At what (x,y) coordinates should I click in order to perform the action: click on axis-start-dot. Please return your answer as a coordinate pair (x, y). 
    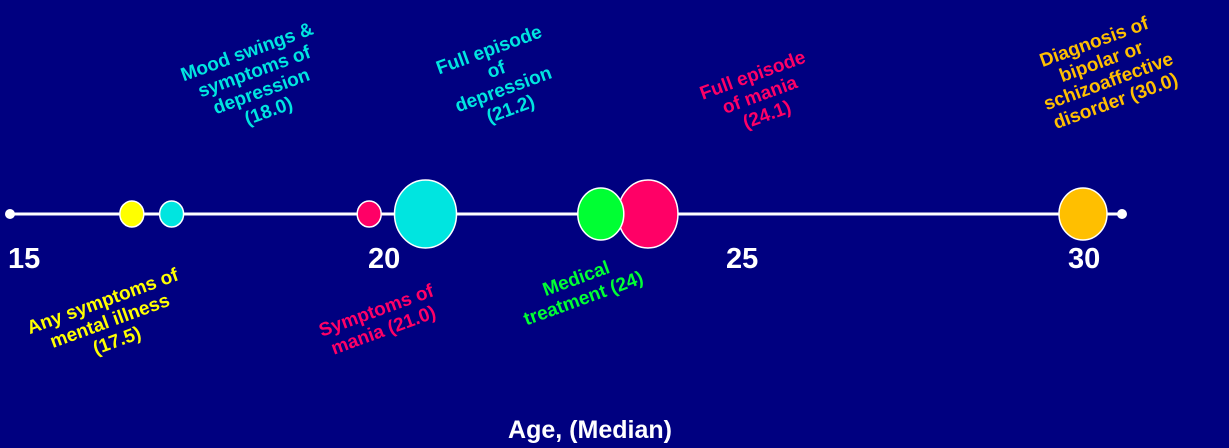
    Looking at the image, I should click on (10, 214).